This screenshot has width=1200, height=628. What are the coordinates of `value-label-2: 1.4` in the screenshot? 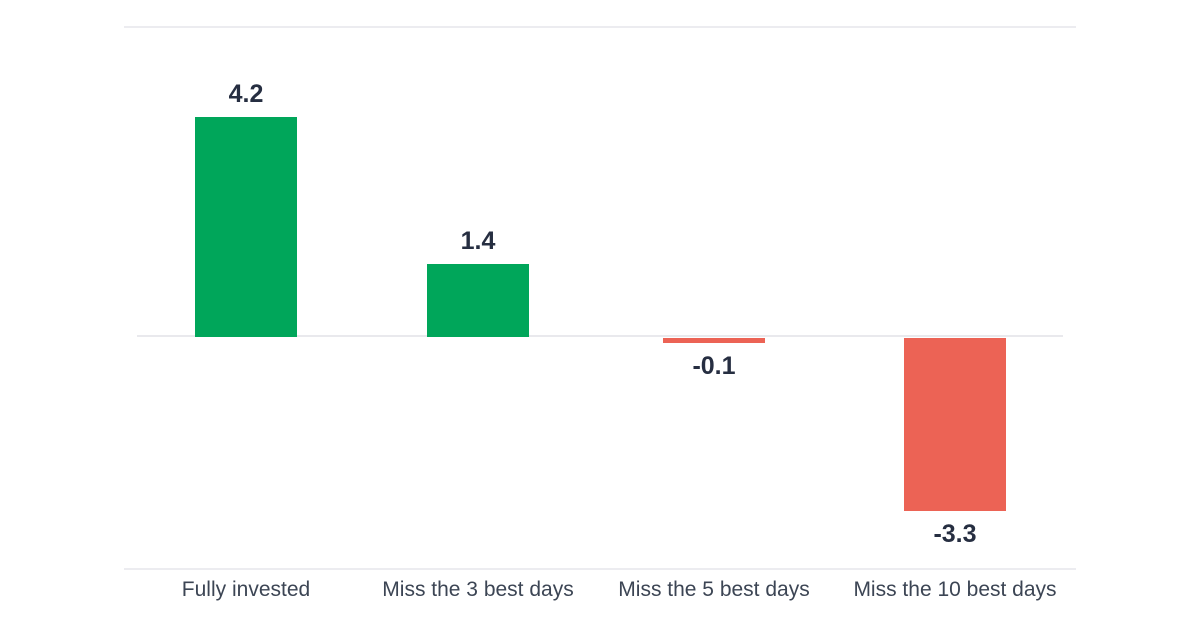 It's located at (478, 241).